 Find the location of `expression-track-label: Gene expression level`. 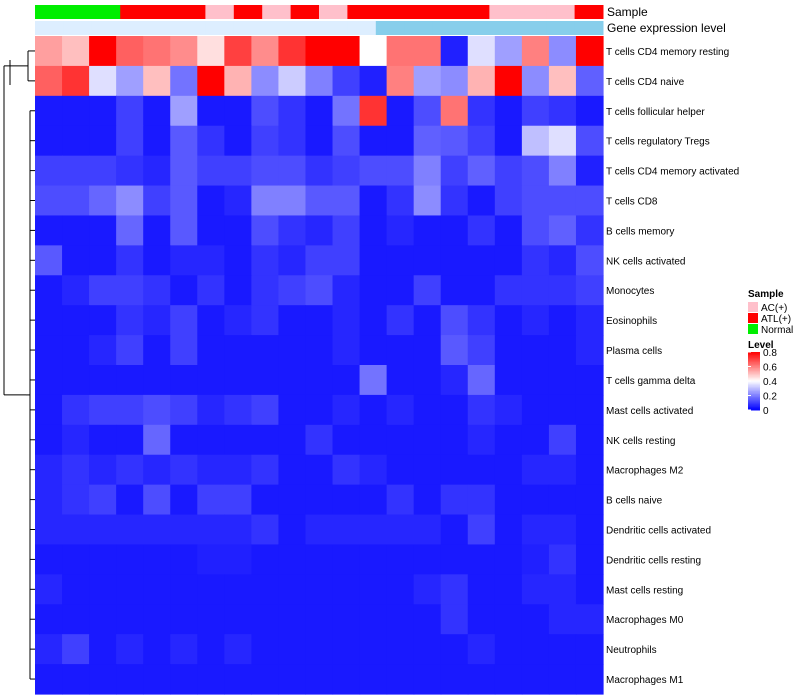

expression-track-label: Gene expression level is located at coordinates (666, 28).